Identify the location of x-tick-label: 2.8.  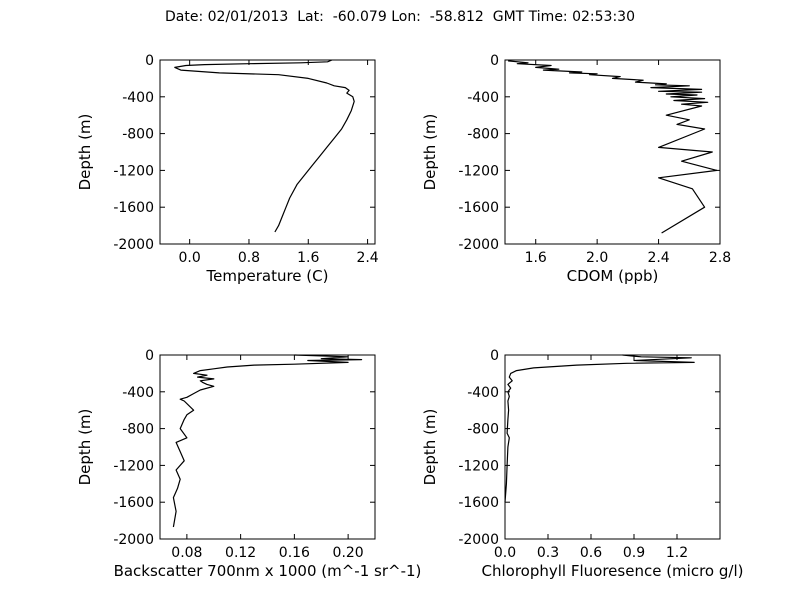
(720, 258).